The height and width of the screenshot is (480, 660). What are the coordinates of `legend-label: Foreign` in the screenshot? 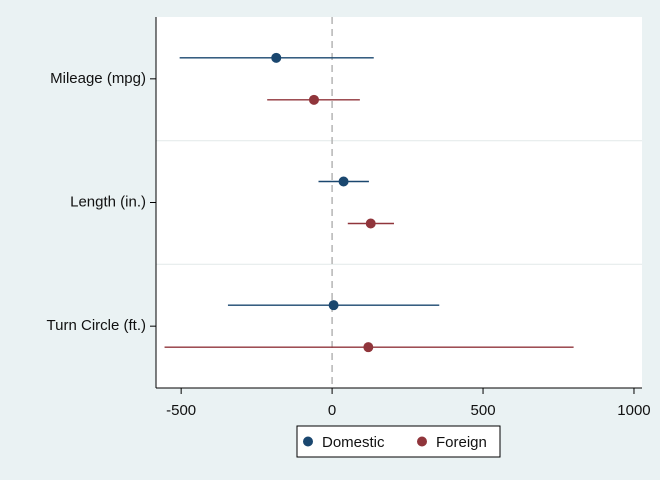 It's located at (461, 442).